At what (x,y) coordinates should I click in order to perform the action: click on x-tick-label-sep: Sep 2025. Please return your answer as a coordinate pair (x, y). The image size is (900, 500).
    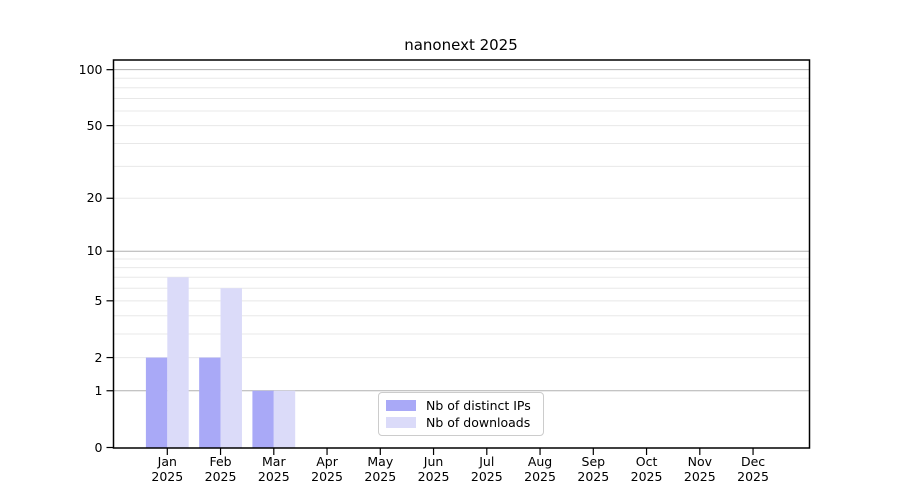
    Looking at the image, I should click on (593, 469).